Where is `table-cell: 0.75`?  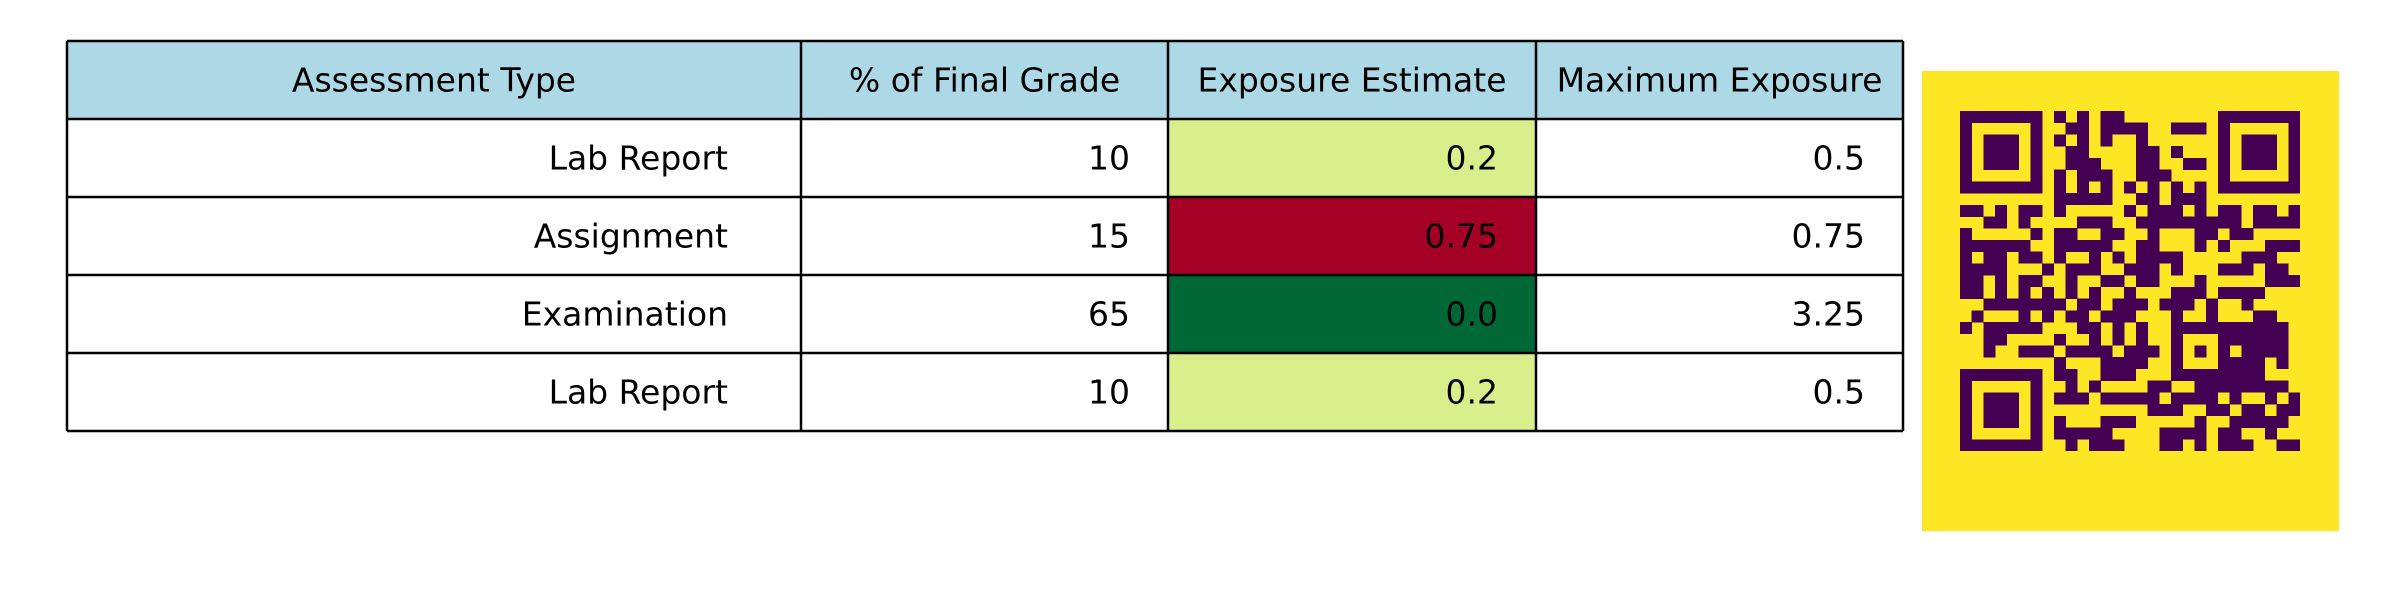
table-cell: 0.75 is located at coordinates (1461, 236).